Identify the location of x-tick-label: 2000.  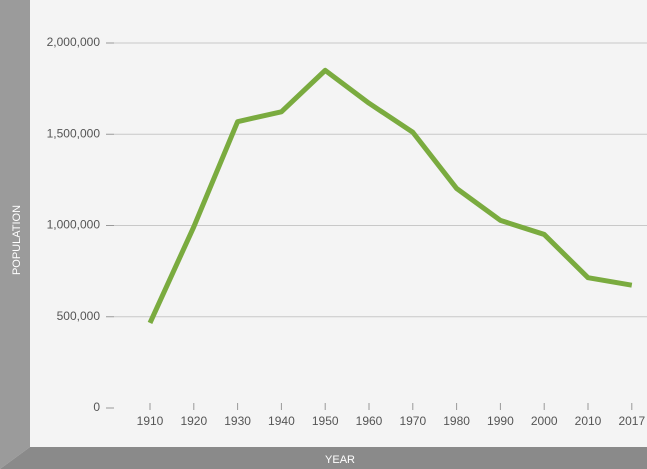
(544, 421).